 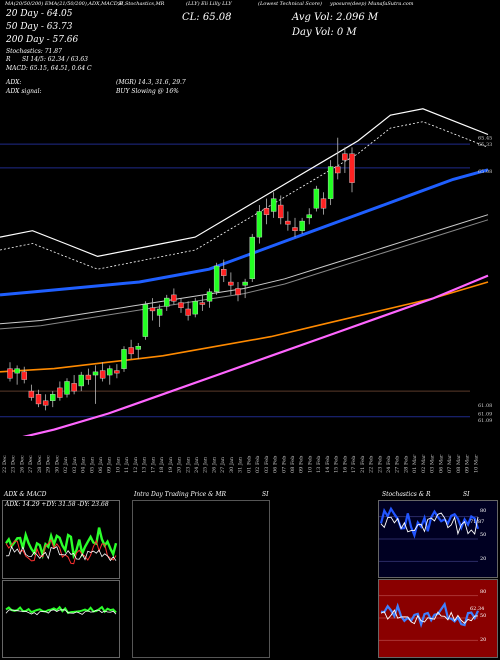 What do you see at coordinates (5, 464) in the screenshot?
I see `date-label: 22 Dec` at bounding box center [5, 464].